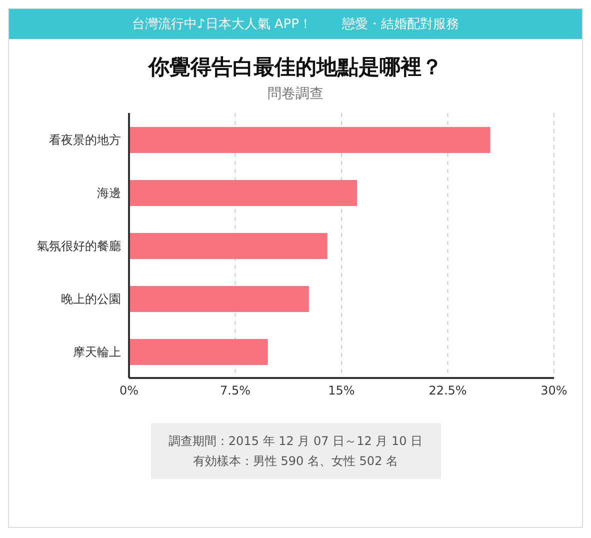 This screenshot has height=538, width=591. What do you see at coordinates (91, 299) in the screenshot?
I see `y-tick-label: 晚上的公園` at bounding box center [91, 299].